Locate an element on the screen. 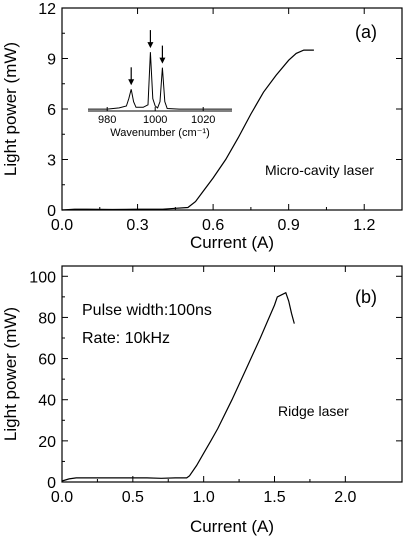  y-tick-label: 80 is located at coordinates (47, 318).